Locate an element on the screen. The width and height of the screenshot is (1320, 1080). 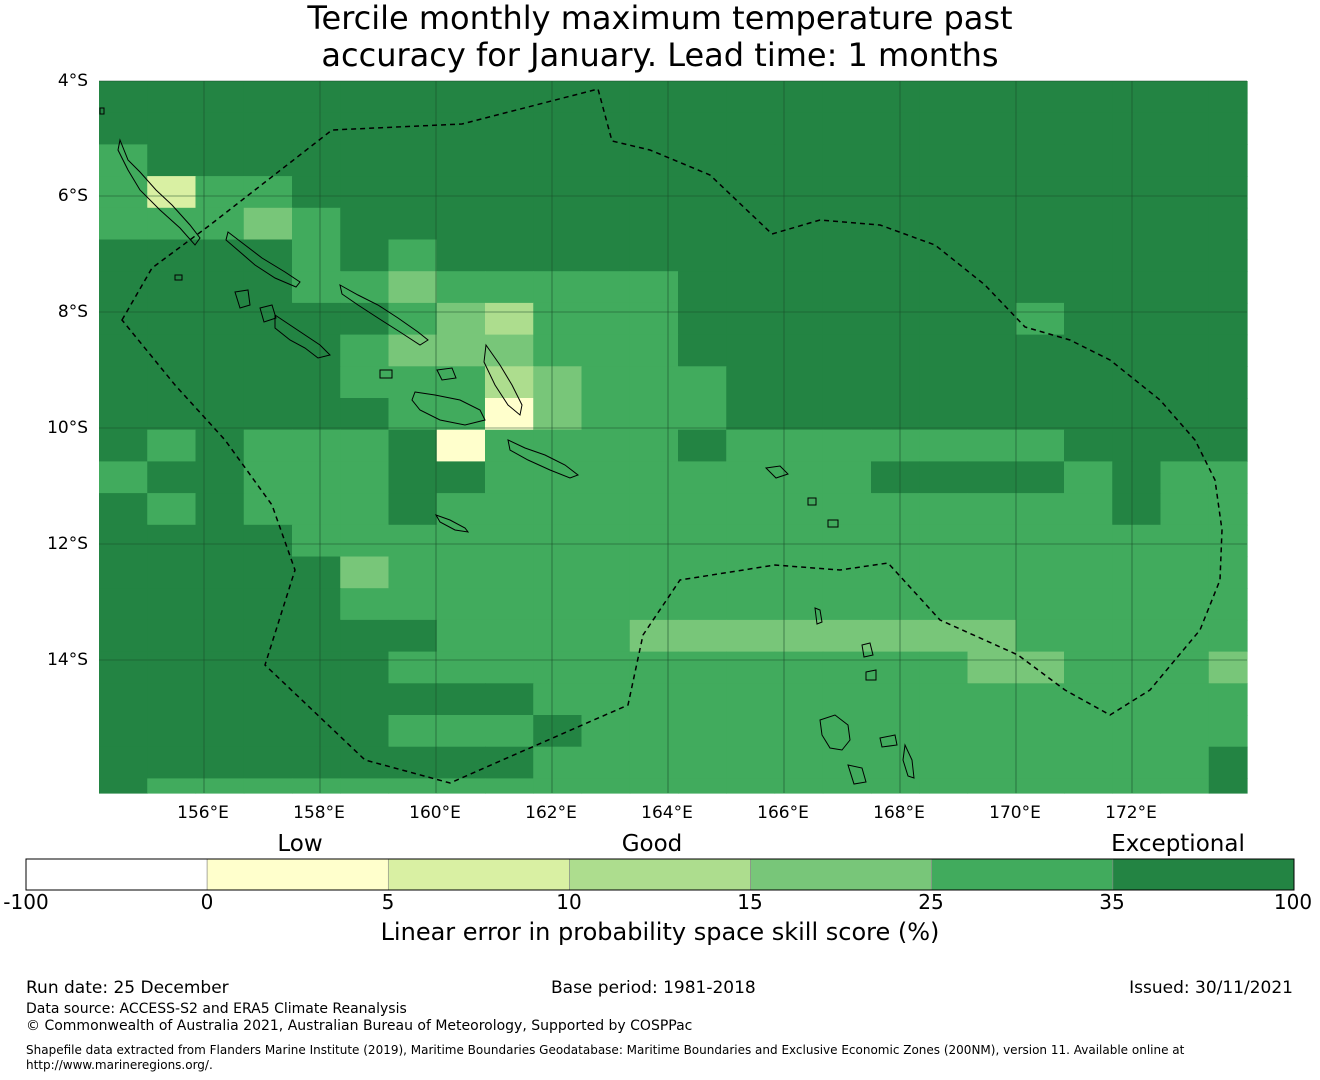
lon-label: 164°E is located at coordinates (667, 813).